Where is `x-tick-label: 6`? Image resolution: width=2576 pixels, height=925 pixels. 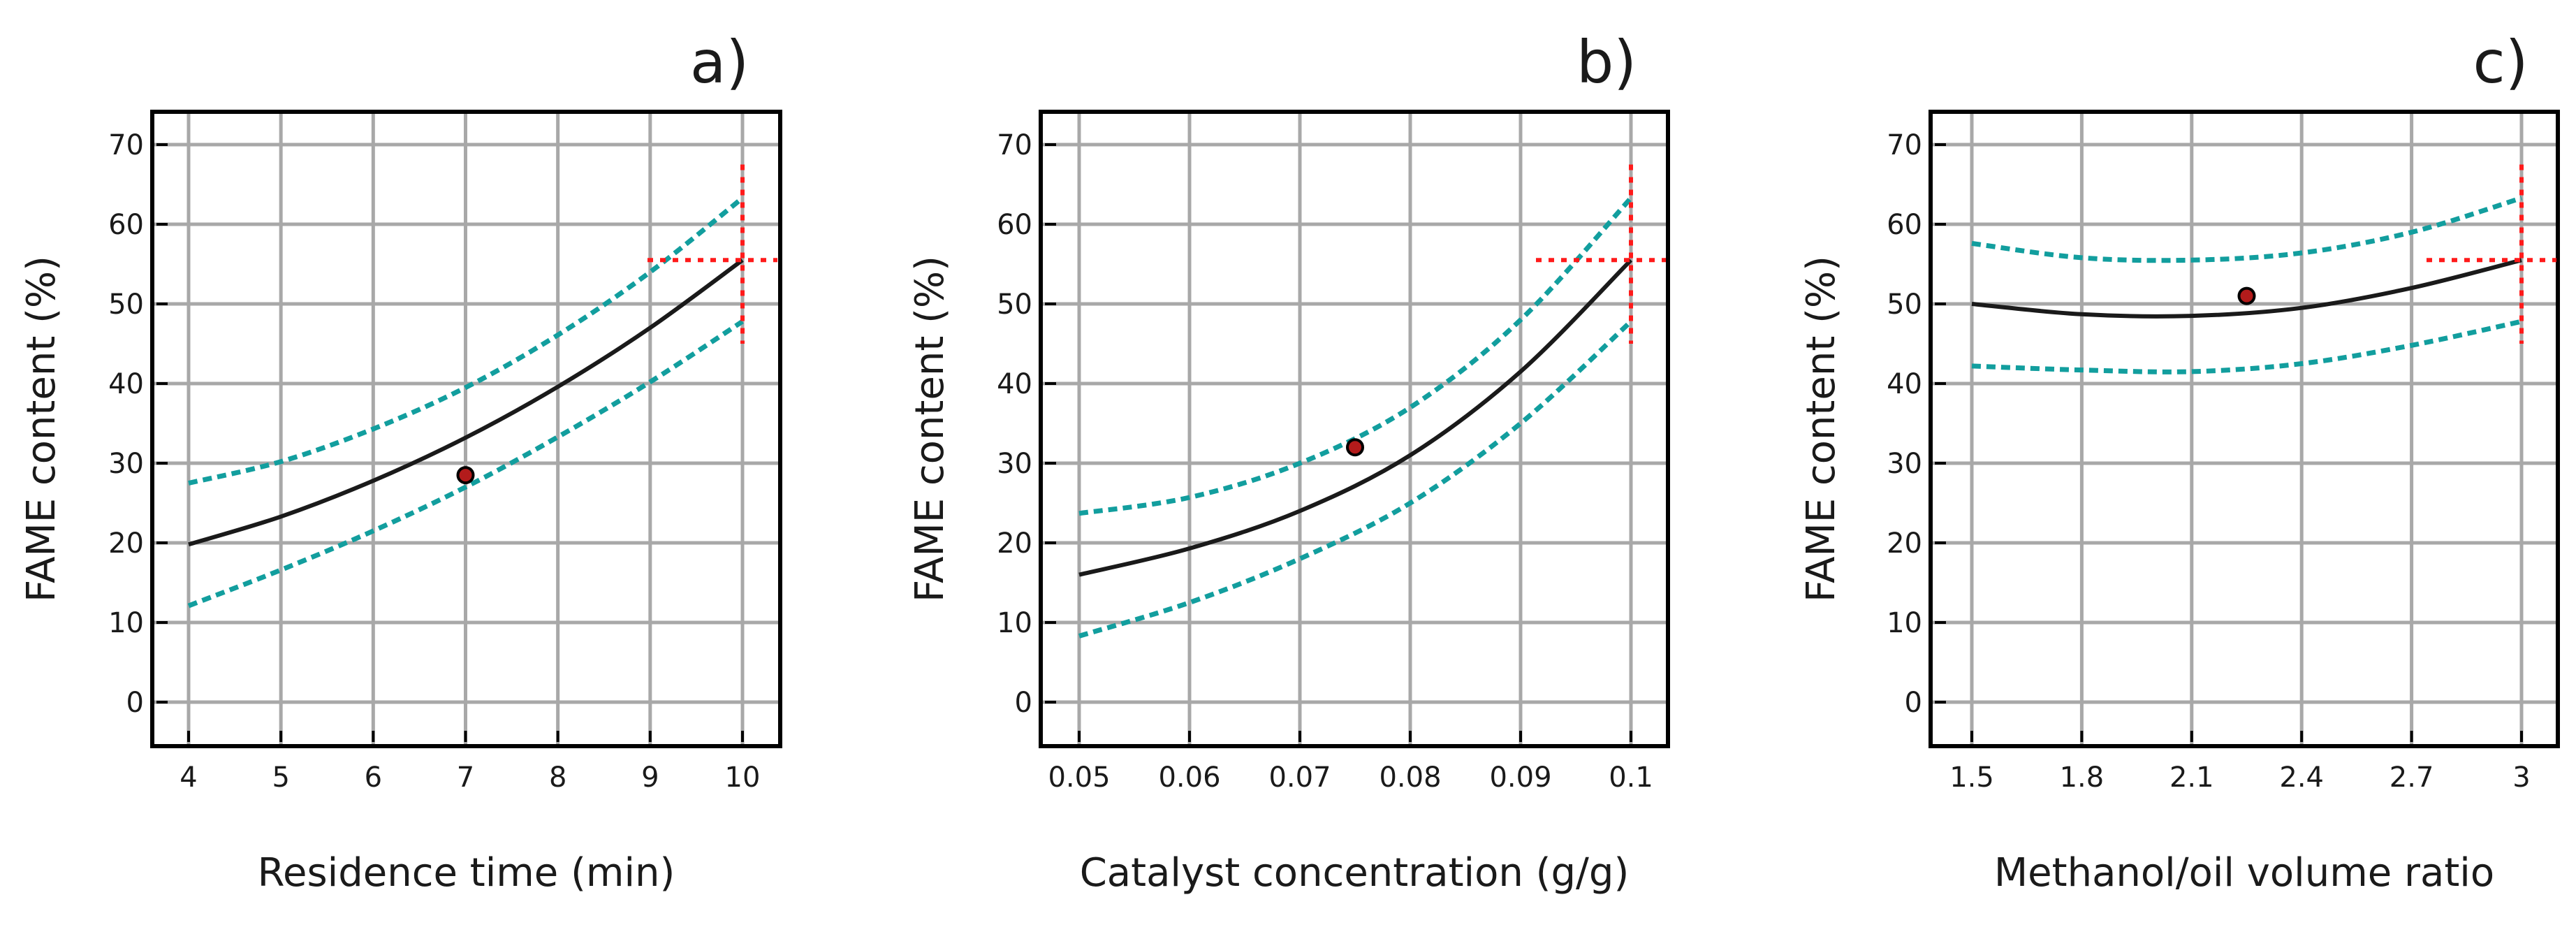 x-tick-label: 6 is located at coordinates (373, 778).